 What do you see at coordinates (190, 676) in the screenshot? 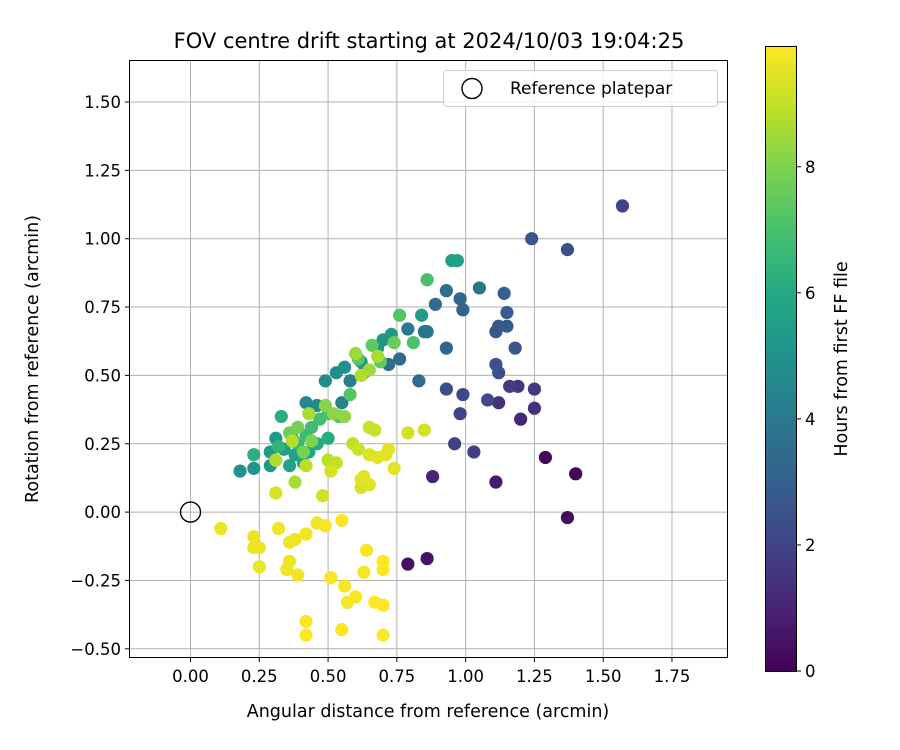
I see `x-tick-label-0: 0.00` at bounding box center [190, 676].